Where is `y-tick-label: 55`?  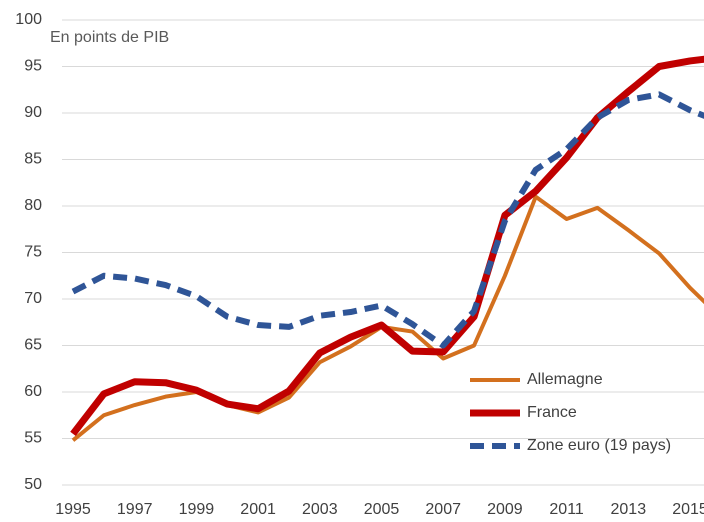 y-tick-label: 55 is located at coordinates (33, 438).